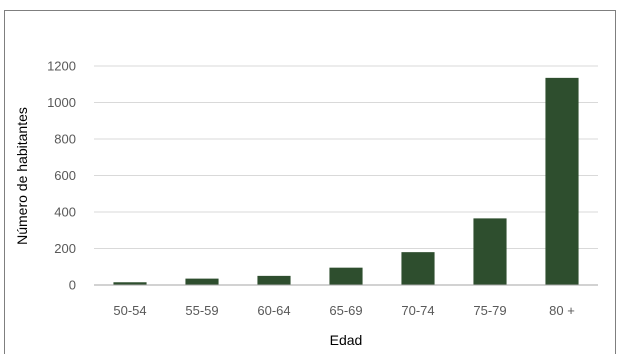 This screenshot has width=624, height=354. I want to click on y-axis-title: Número de habitantes, so click(22, 176).